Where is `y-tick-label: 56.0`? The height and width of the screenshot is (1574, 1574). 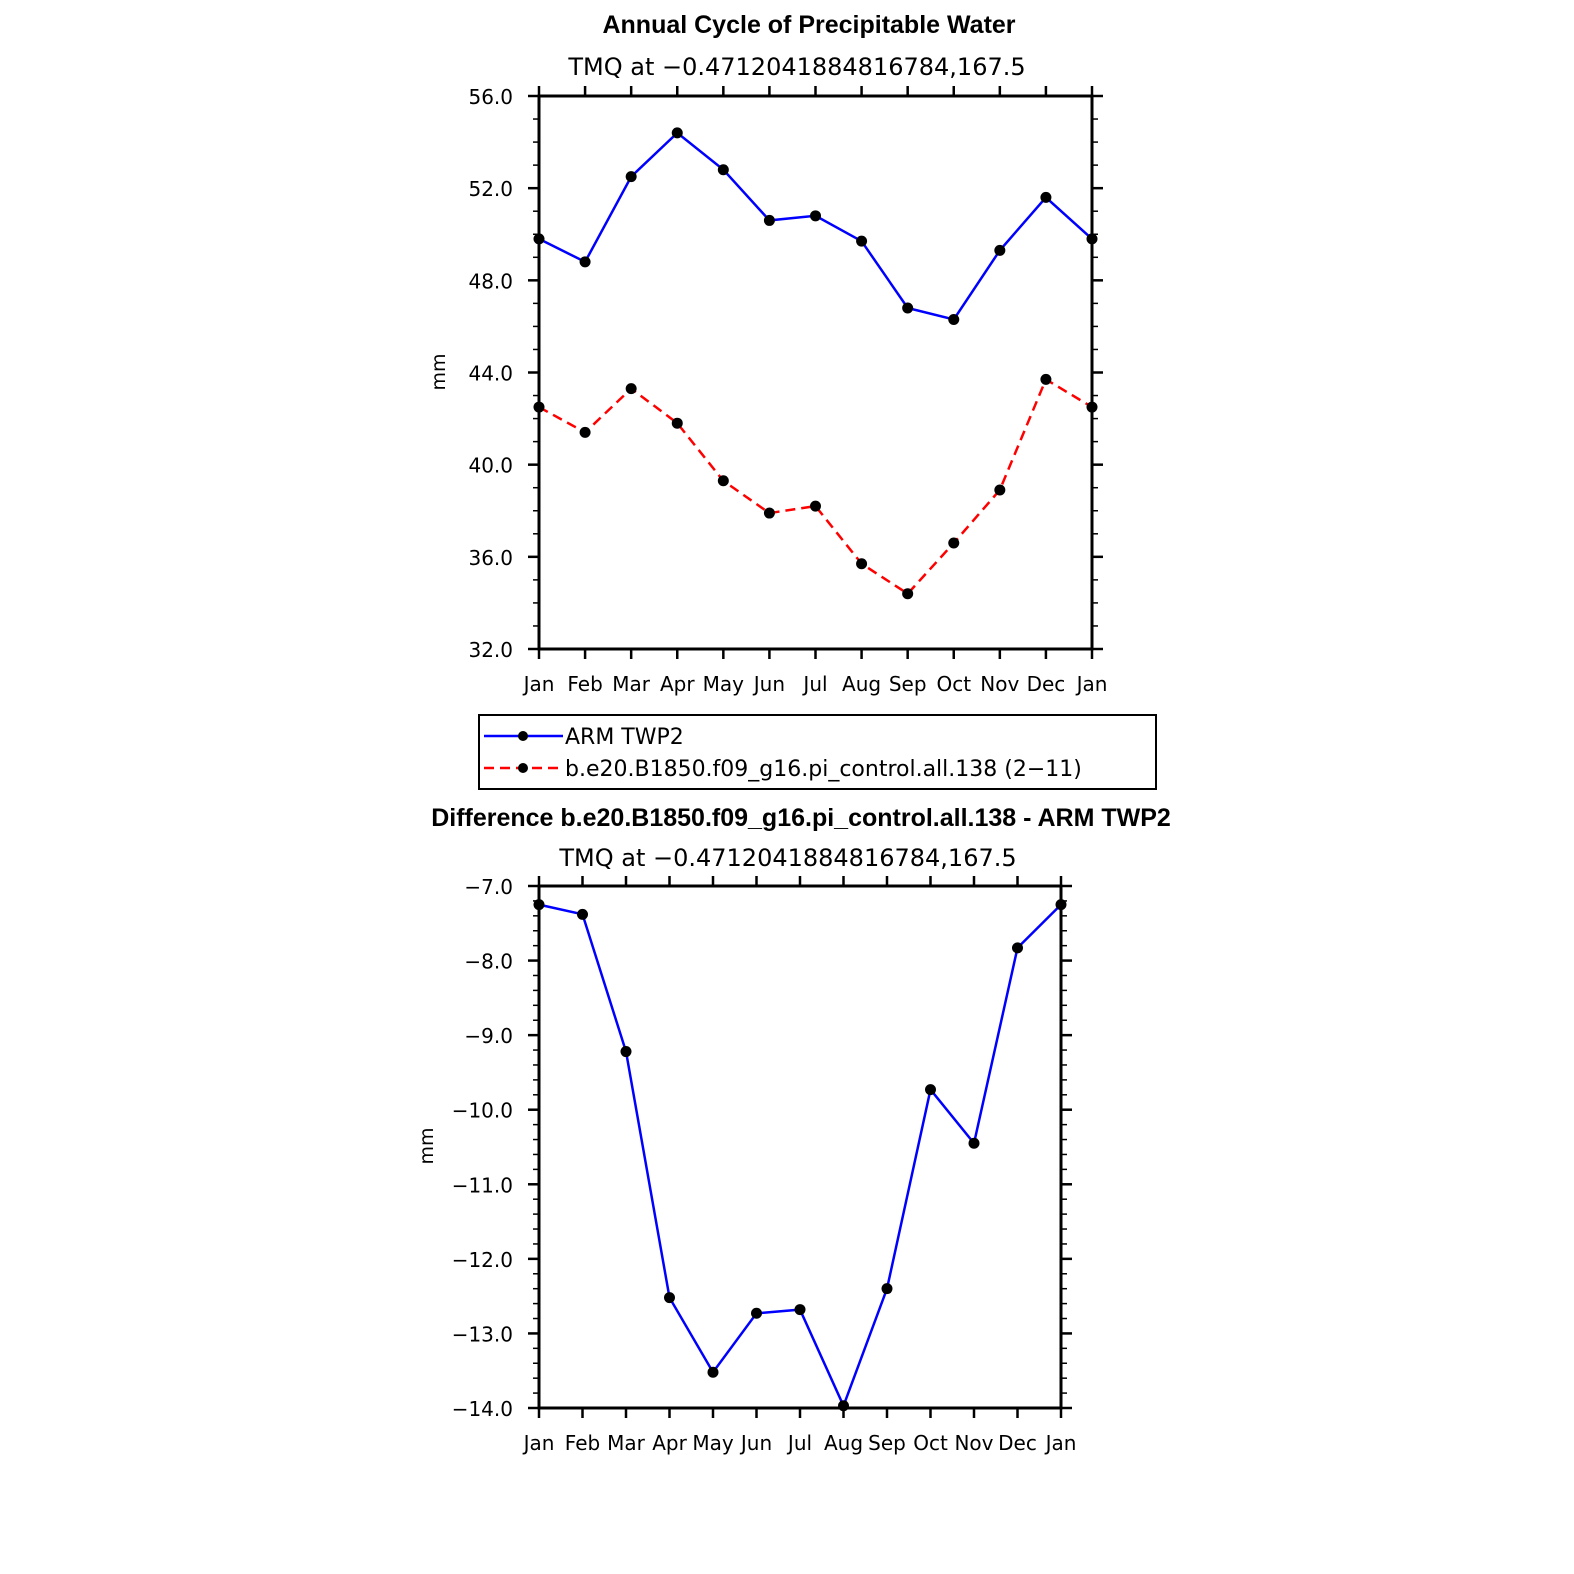 y-tick-label: 56.0 is located at coordinates (490, 97).